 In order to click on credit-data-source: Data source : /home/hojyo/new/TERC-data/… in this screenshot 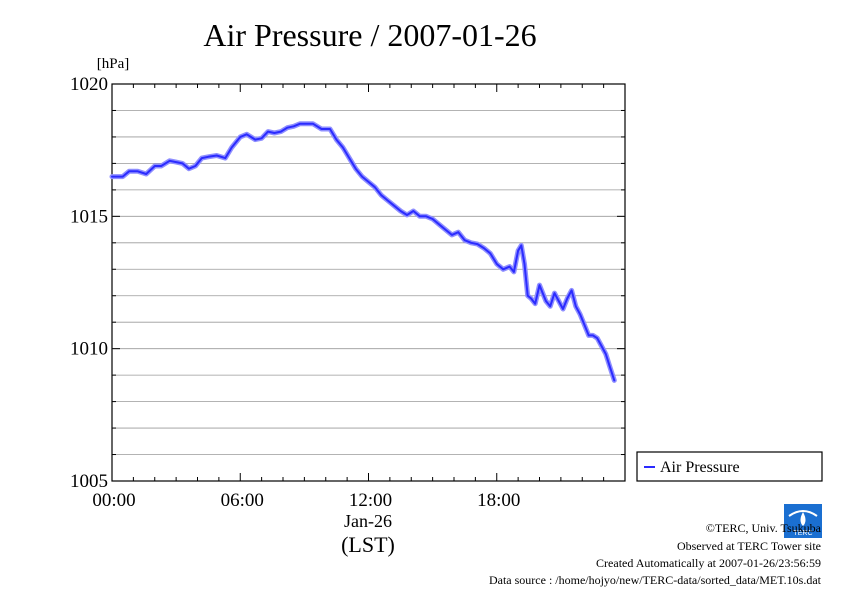, I will do `click(655, 580)`.